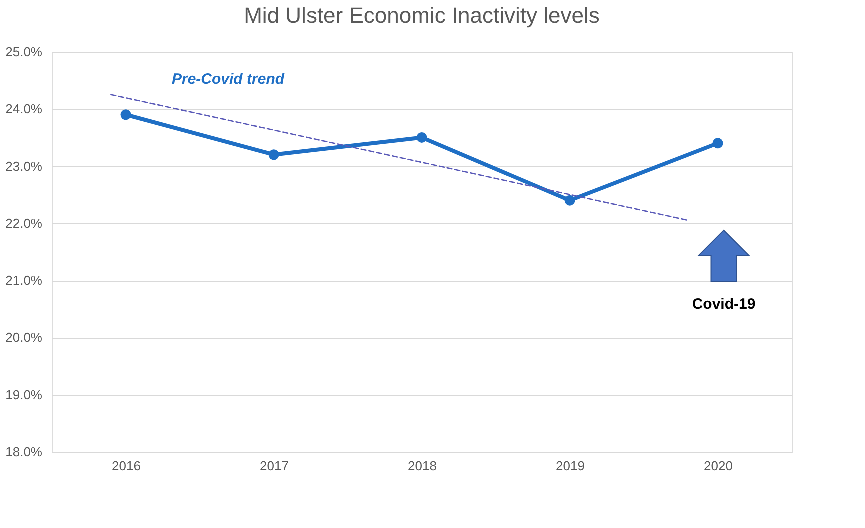  I want to click on y-tick-label: 18.0%, so click(24, 452).